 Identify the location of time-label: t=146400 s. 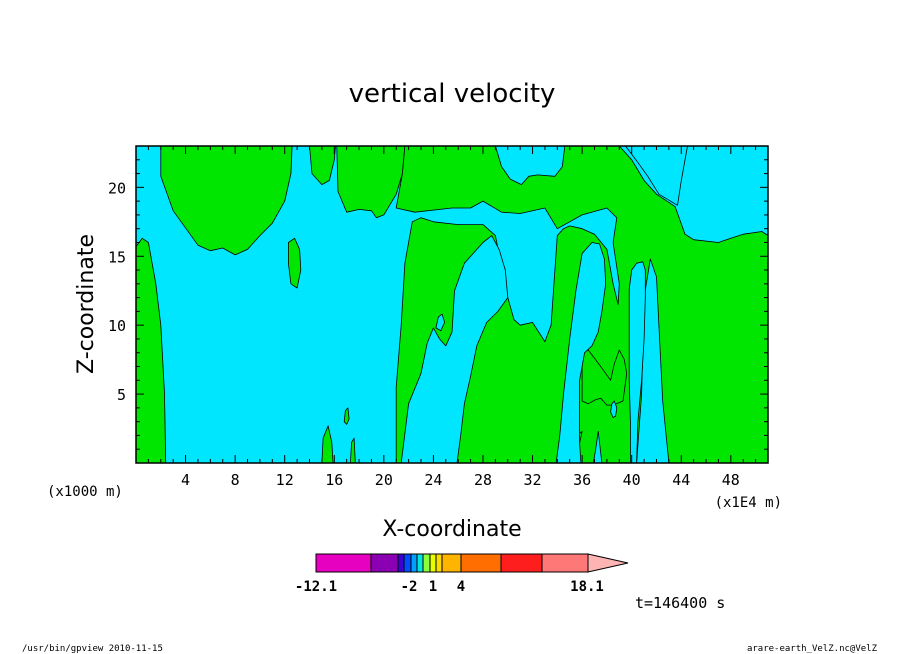
(680, 603).